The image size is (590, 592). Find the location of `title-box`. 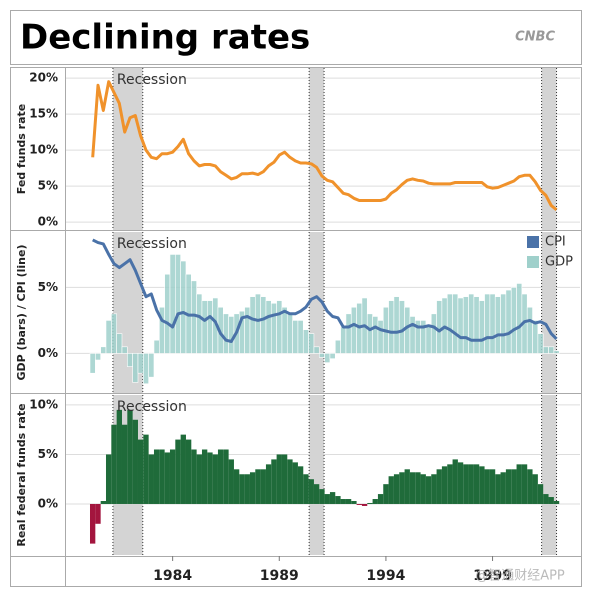

title-box is located at coordinates (296, 37).